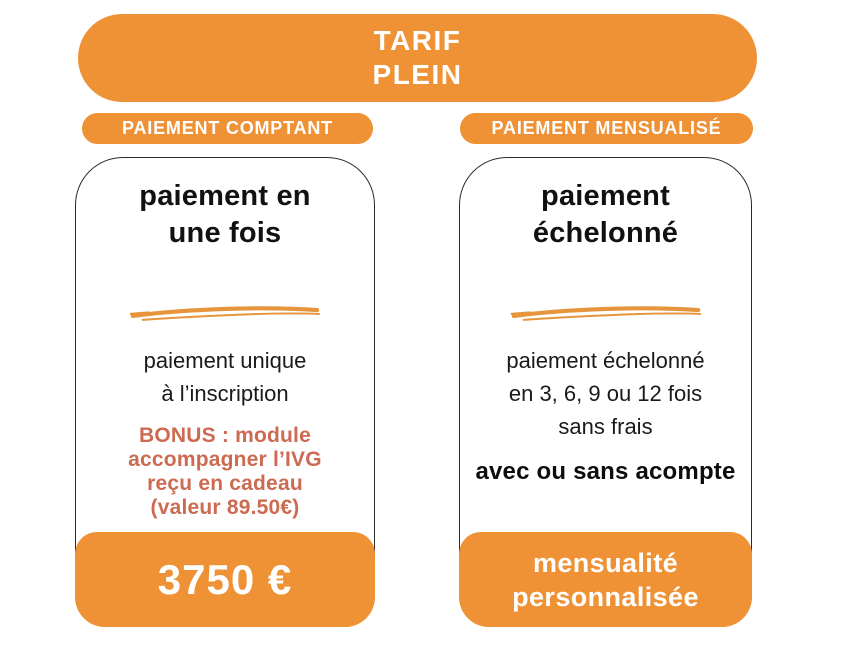 The height and width of the screenshot is (650, 850). I want to click on card-right-title-line2: échelonné, so click(605, 233).